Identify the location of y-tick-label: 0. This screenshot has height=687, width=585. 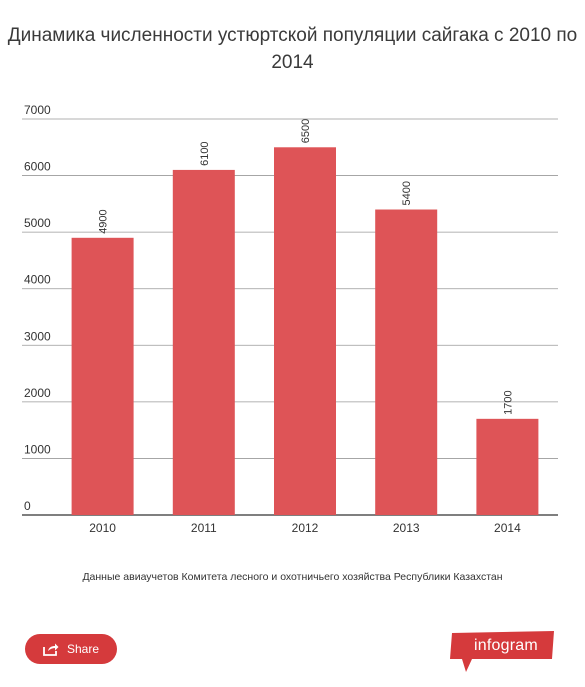
(27, 506).